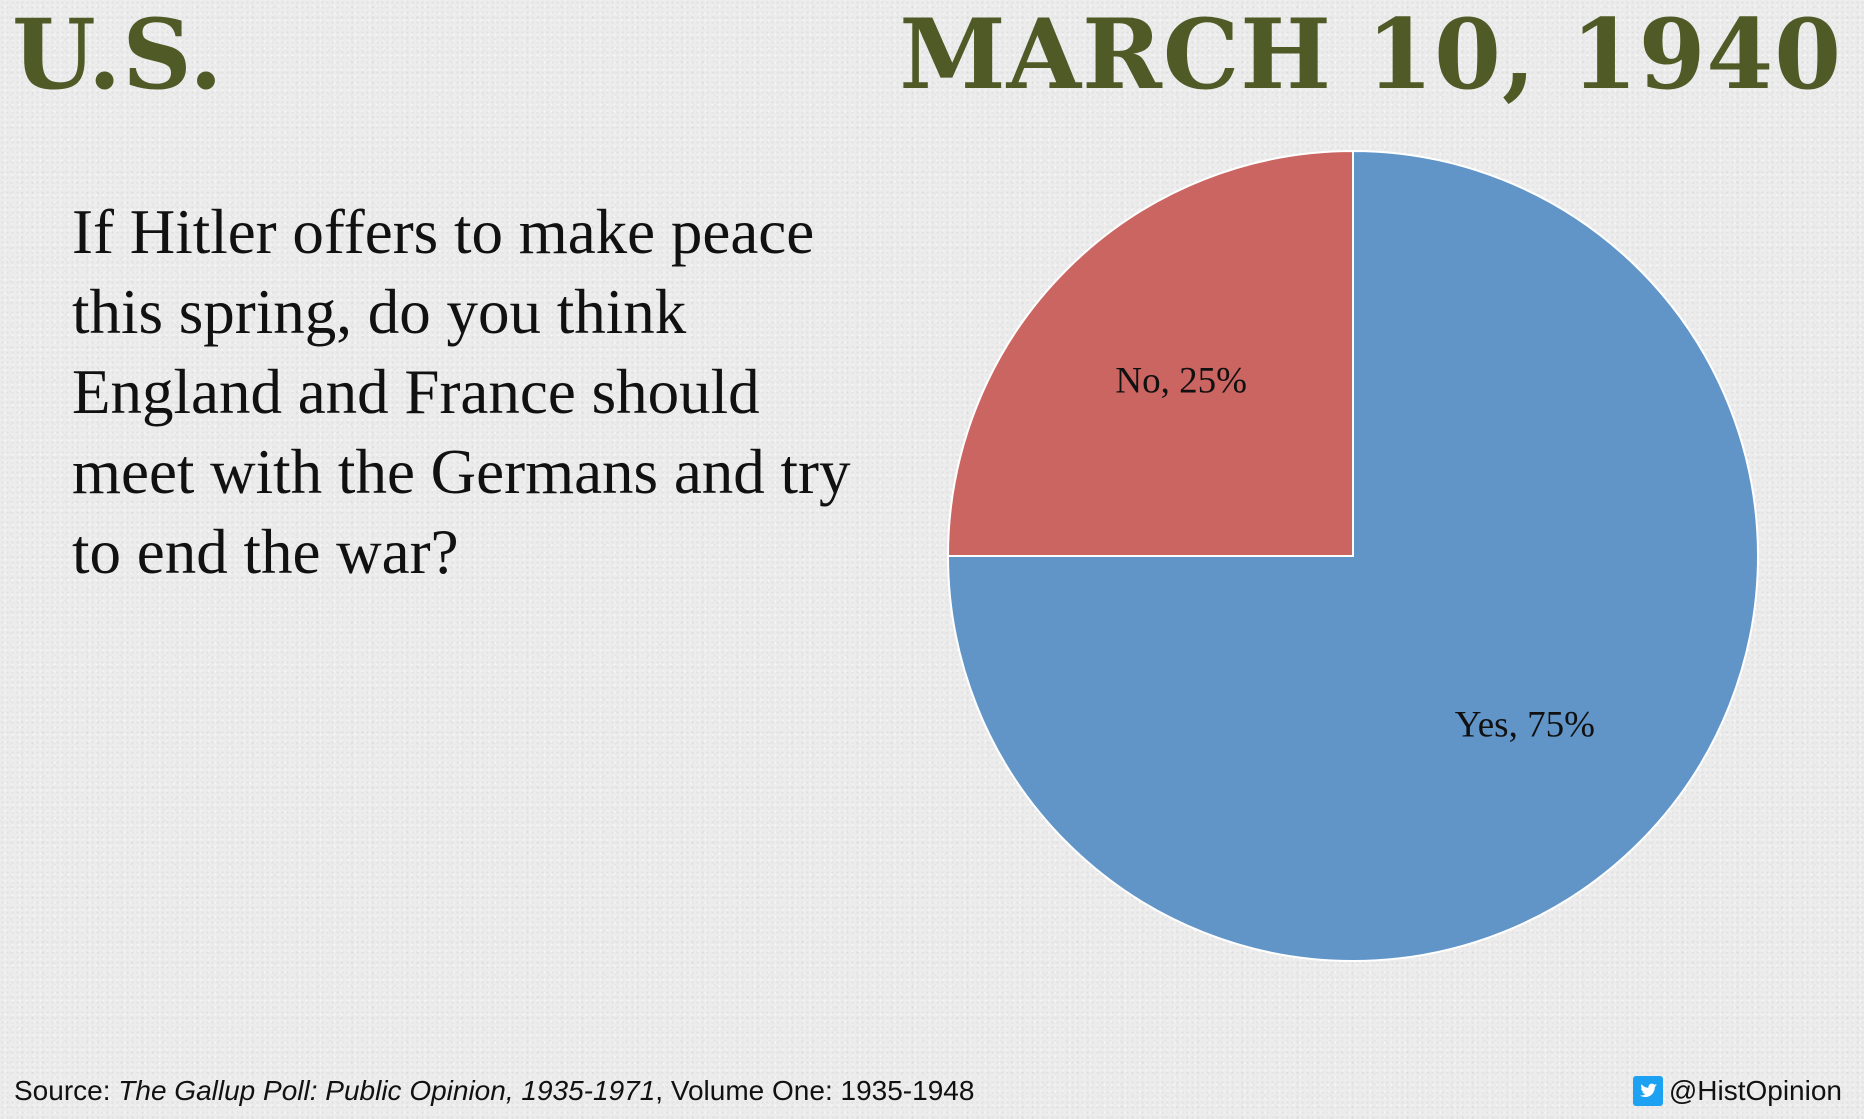 This screenshot has width=1864, height=1119. What do you see at coordinates (1755, 1090) in the screenshot?
I see `handle-text: @HistOpinion` at bounding box center [1755, 1090].